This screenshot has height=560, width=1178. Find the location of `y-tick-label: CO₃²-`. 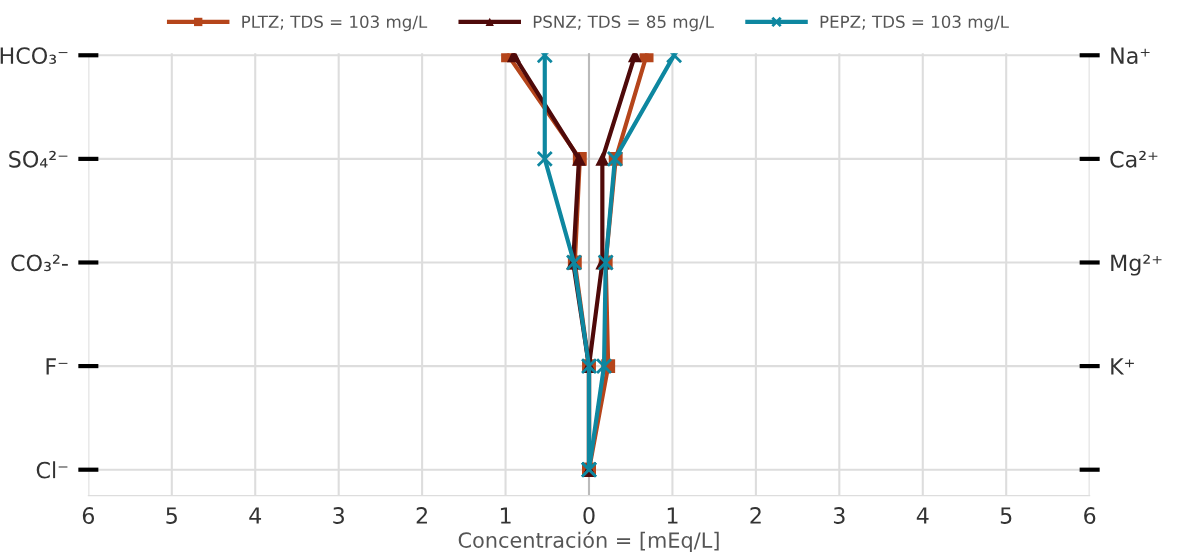

y-tick-label: CO₃²- is located at coordinates (39, 263).